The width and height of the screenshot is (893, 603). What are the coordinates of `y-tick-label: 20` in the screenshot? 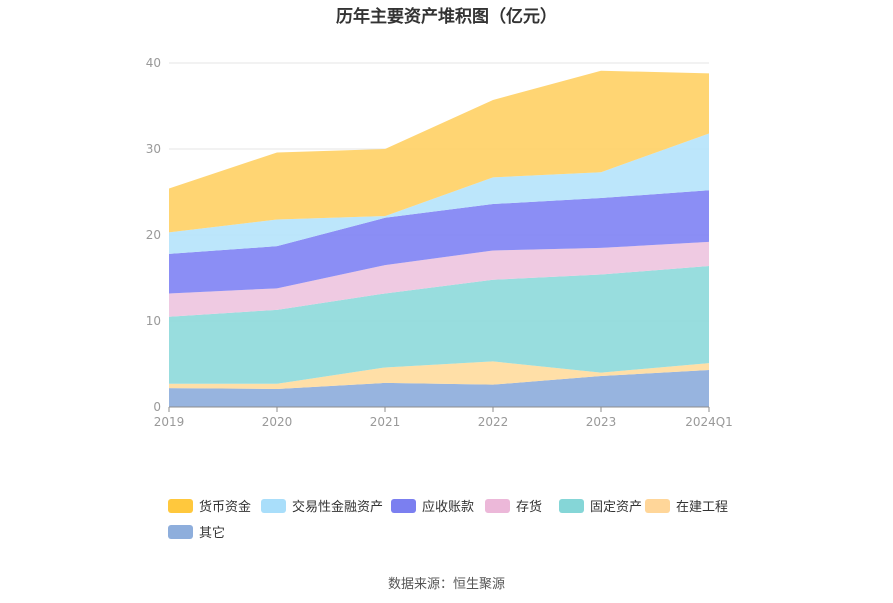 It's located at (153, 235).